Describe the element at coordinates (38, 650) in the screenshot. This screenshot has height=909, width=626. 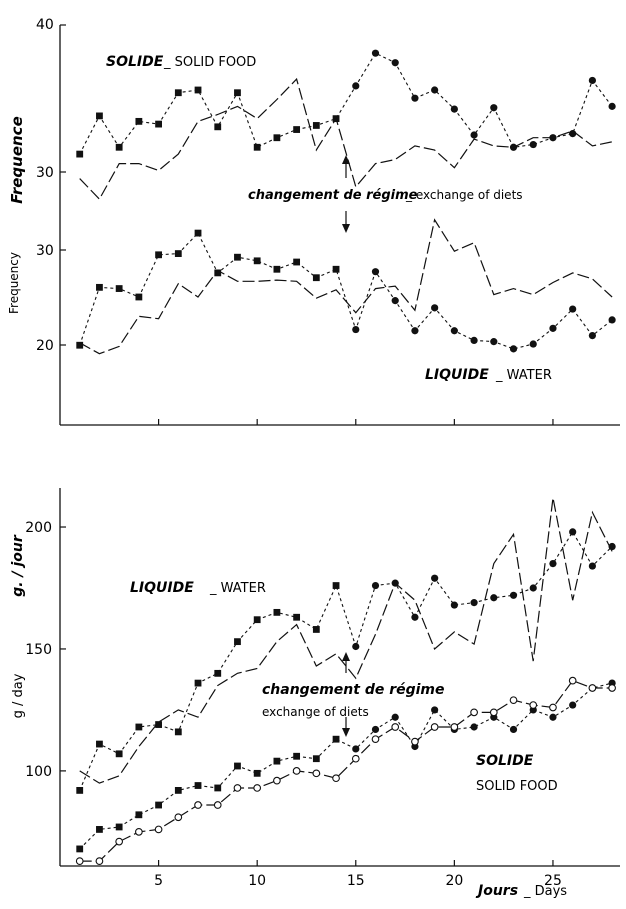
I see `bottom-ytick-label-150: 150` at that location.